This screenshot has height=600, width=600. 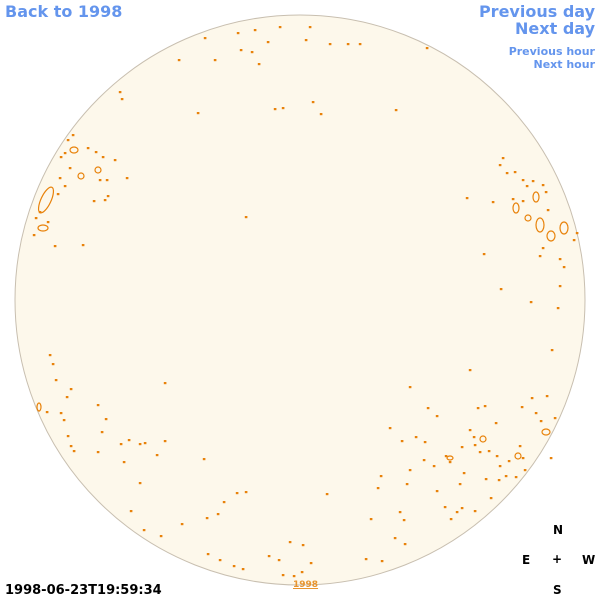 I want to click on compass-south: S, so click(x=557, y=590).